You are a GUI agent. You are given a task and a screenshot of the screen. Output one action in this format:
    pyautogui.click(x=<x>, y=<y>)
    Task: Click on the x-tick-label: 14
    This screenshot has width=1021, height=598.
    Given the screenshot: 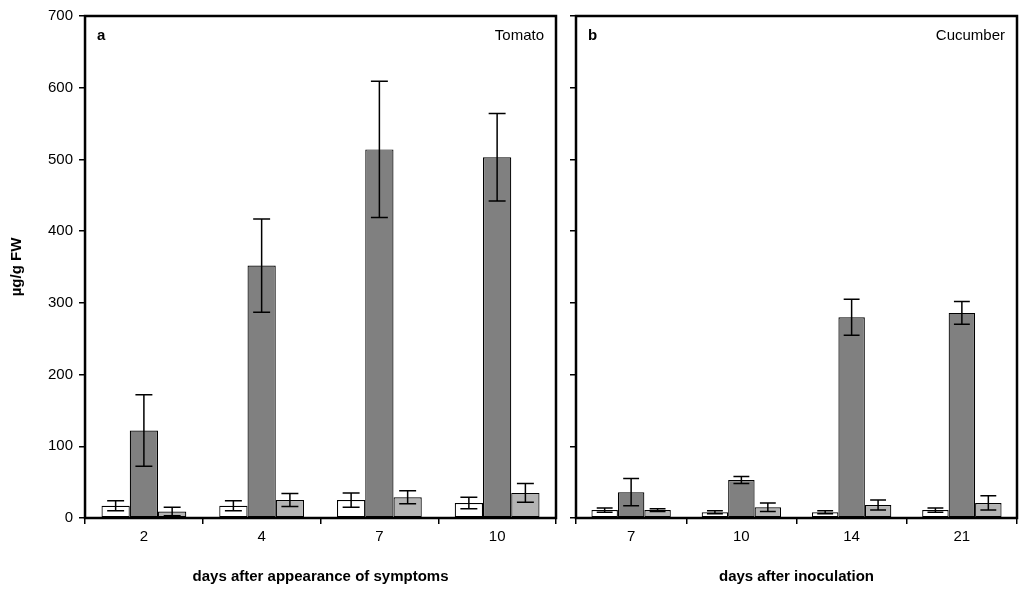 What is the action you would take?
    pyautogui.click(x=851, y=536)
    